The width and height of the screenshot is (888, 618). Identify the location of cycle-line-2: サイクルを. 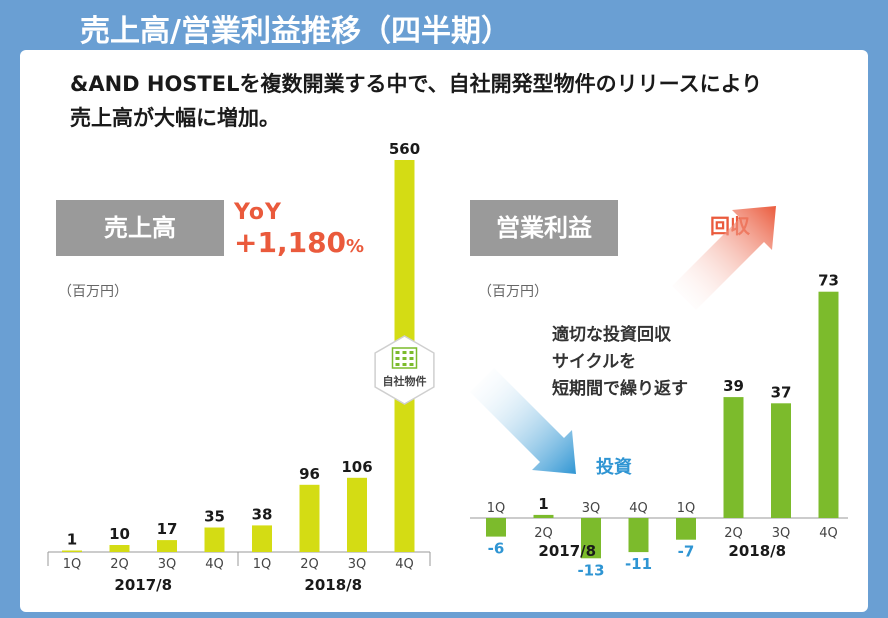
(594, 362).